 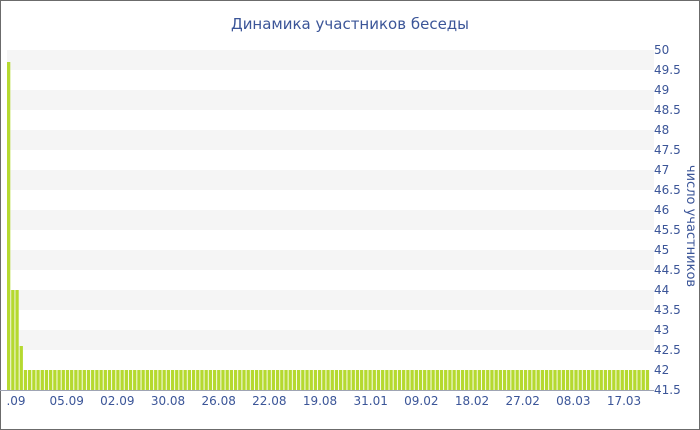 What do you see at coordinates (667, 310) in the screenshot?
I see `y-tick-label: 43.5` at bounding box center [667, 310].